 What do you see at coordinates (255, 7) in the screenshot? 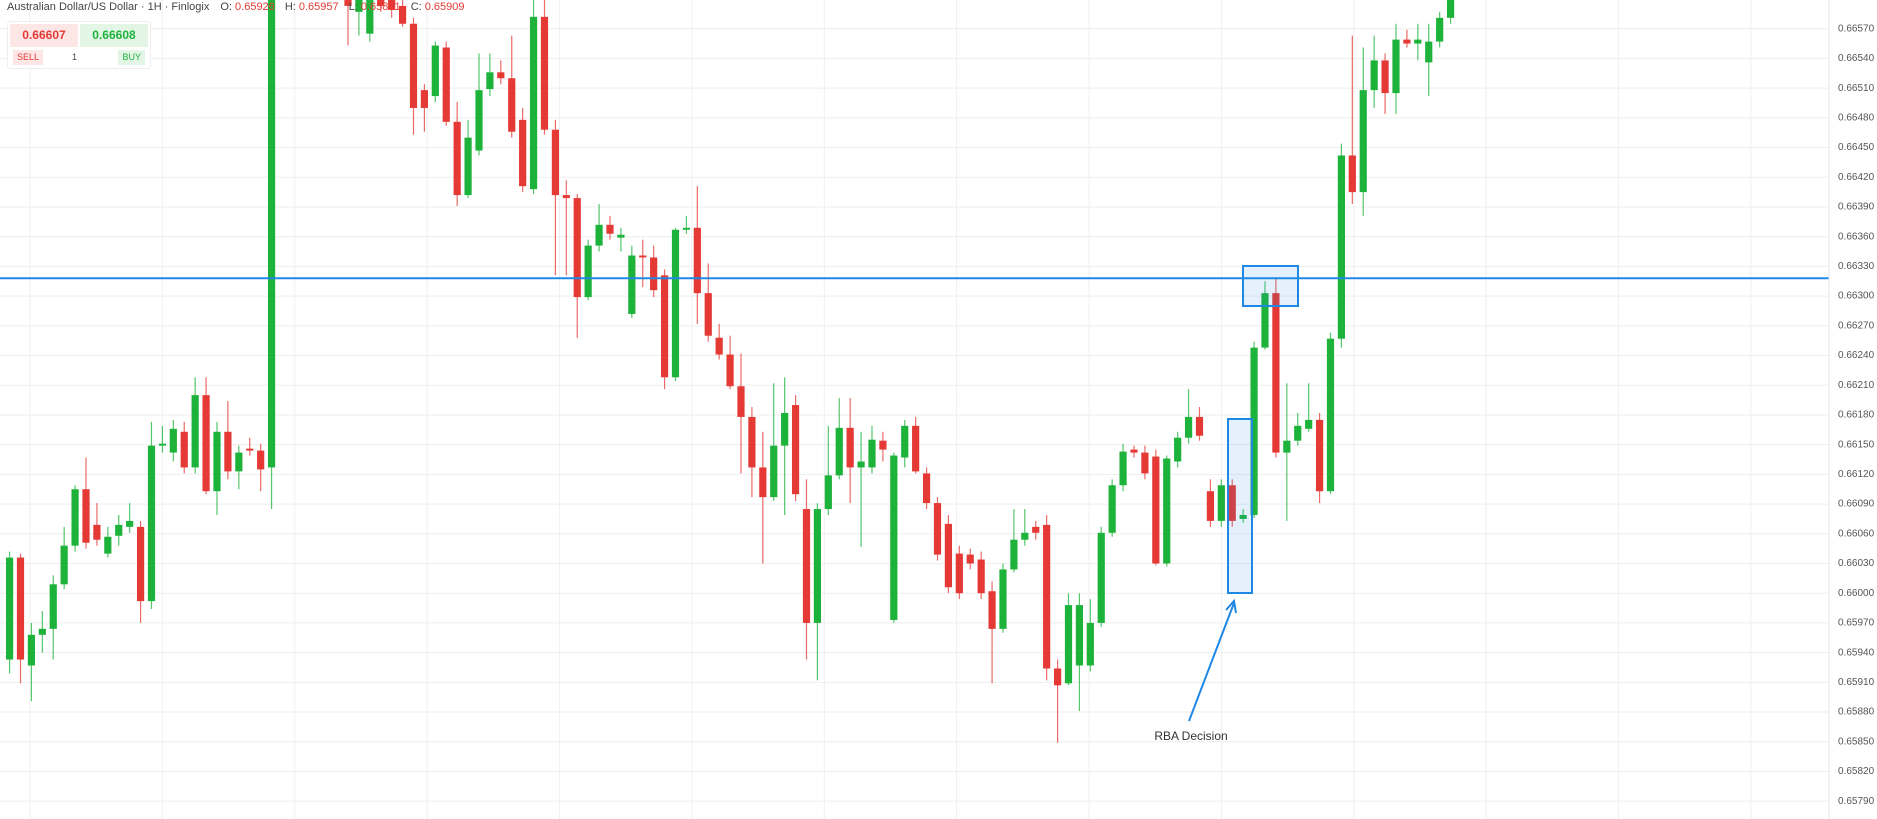
I see `ohlc-value: 0.65926` at bounding box center [255, 7].